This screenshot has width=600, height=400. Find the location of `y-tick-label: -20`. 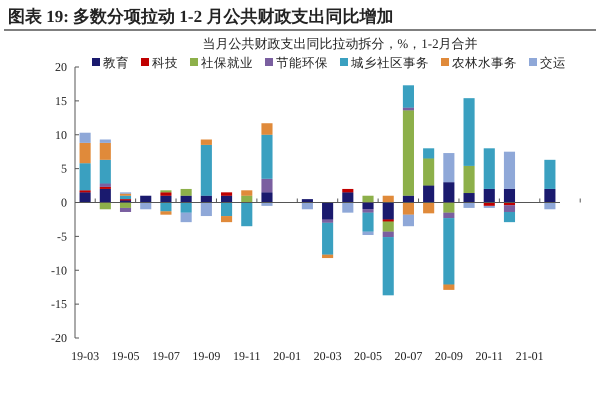

y-tick-label: -20 is located at coordinates (59, 338).